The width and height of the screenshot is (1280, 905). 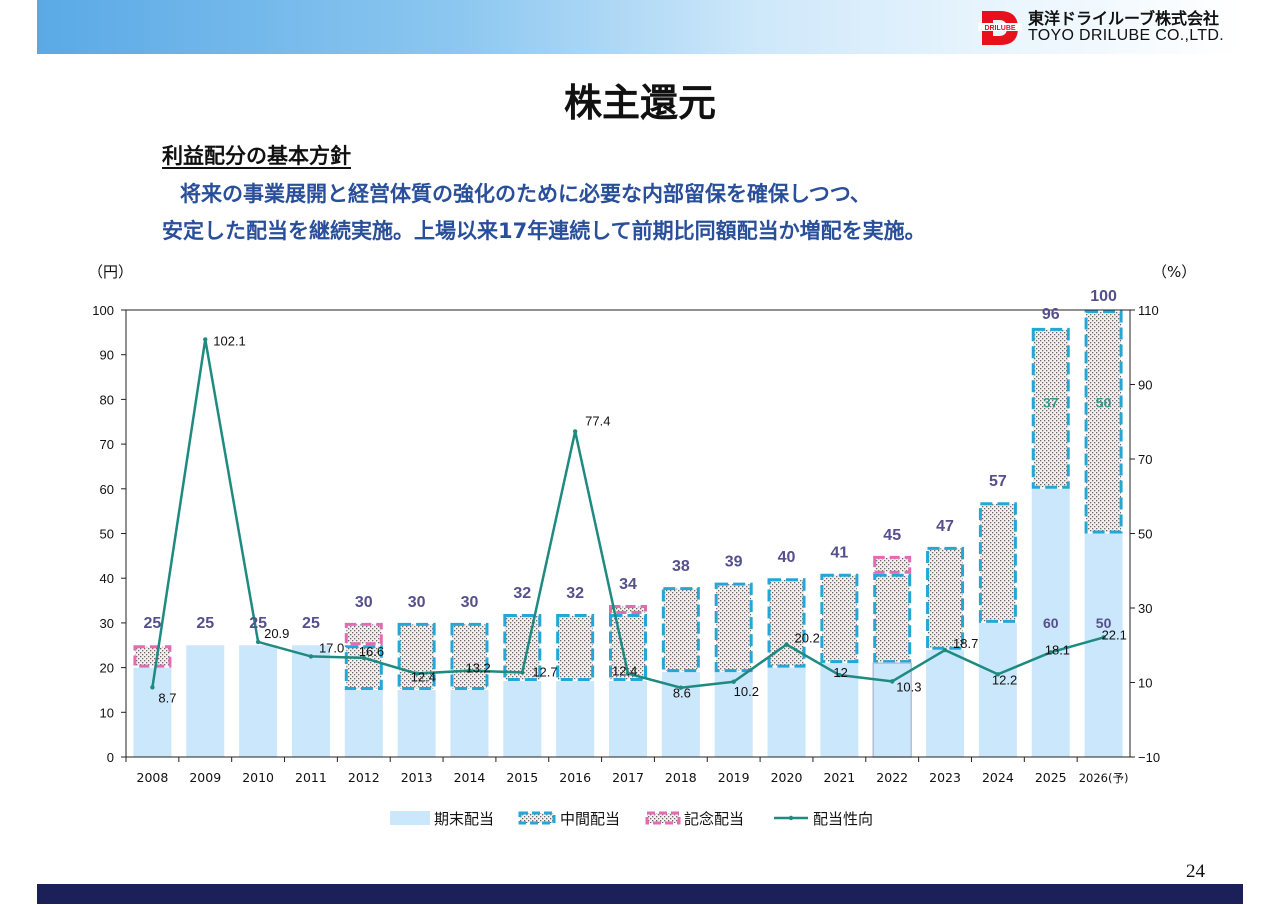 I want to click on x-tick-label: 2019, so click(x=734, y=777).